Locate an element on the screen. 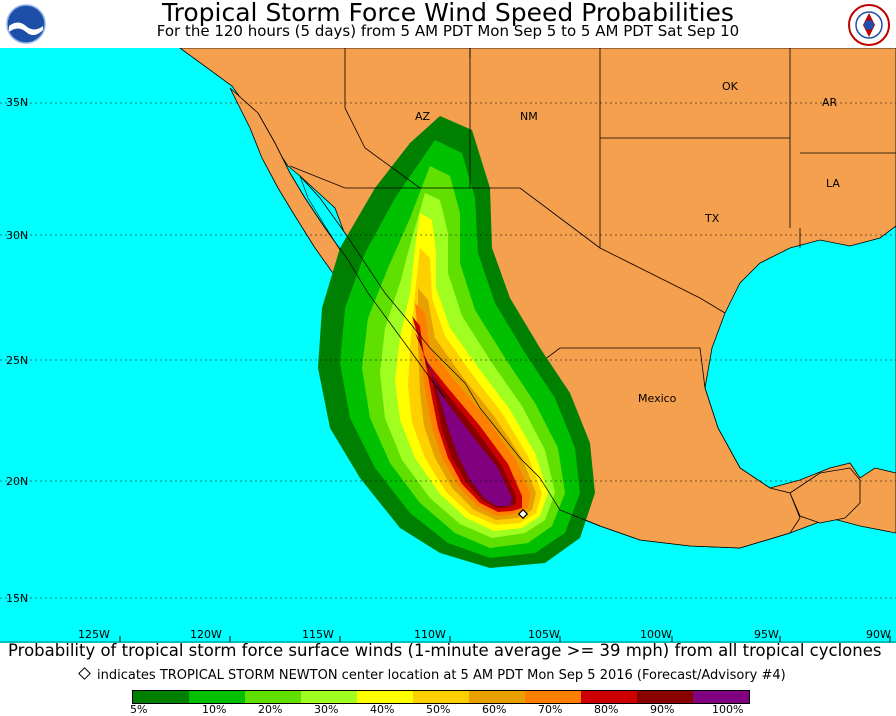 This screenshot has height=716, width=896. tick-marks is located at coordinates (505, 639).